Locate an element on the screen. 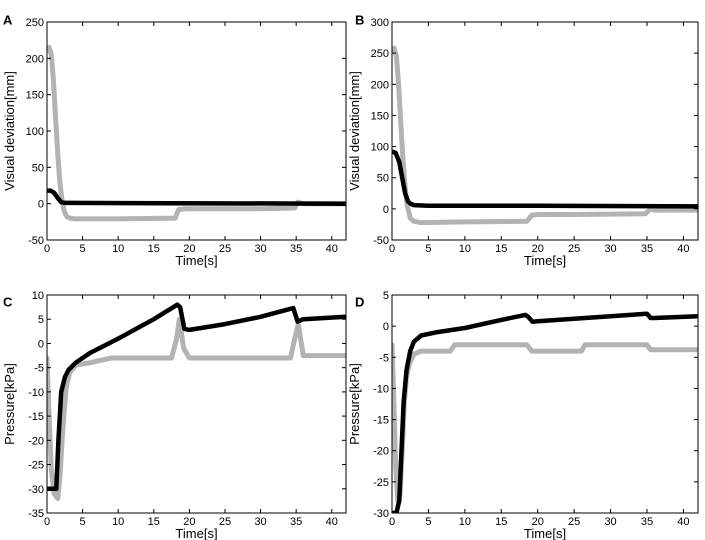 This screenshot has width=705, height=540. panel-label-a: A is located at coordinates (8, 20).